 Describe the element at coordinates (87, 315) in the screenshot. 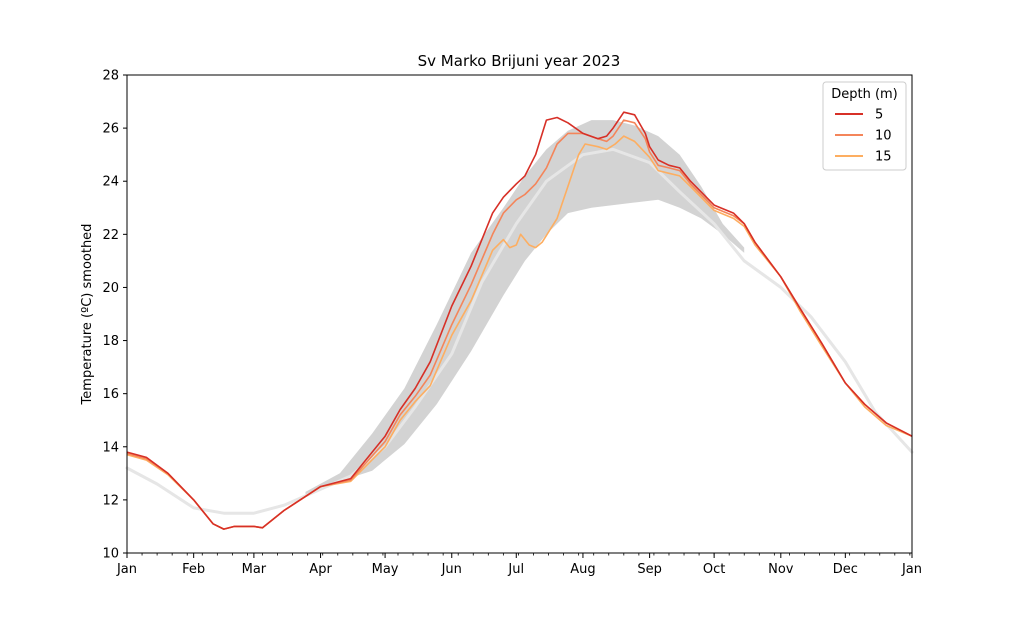

I see `y-axis-label: Temperature (ºC) smoothed` at that location.